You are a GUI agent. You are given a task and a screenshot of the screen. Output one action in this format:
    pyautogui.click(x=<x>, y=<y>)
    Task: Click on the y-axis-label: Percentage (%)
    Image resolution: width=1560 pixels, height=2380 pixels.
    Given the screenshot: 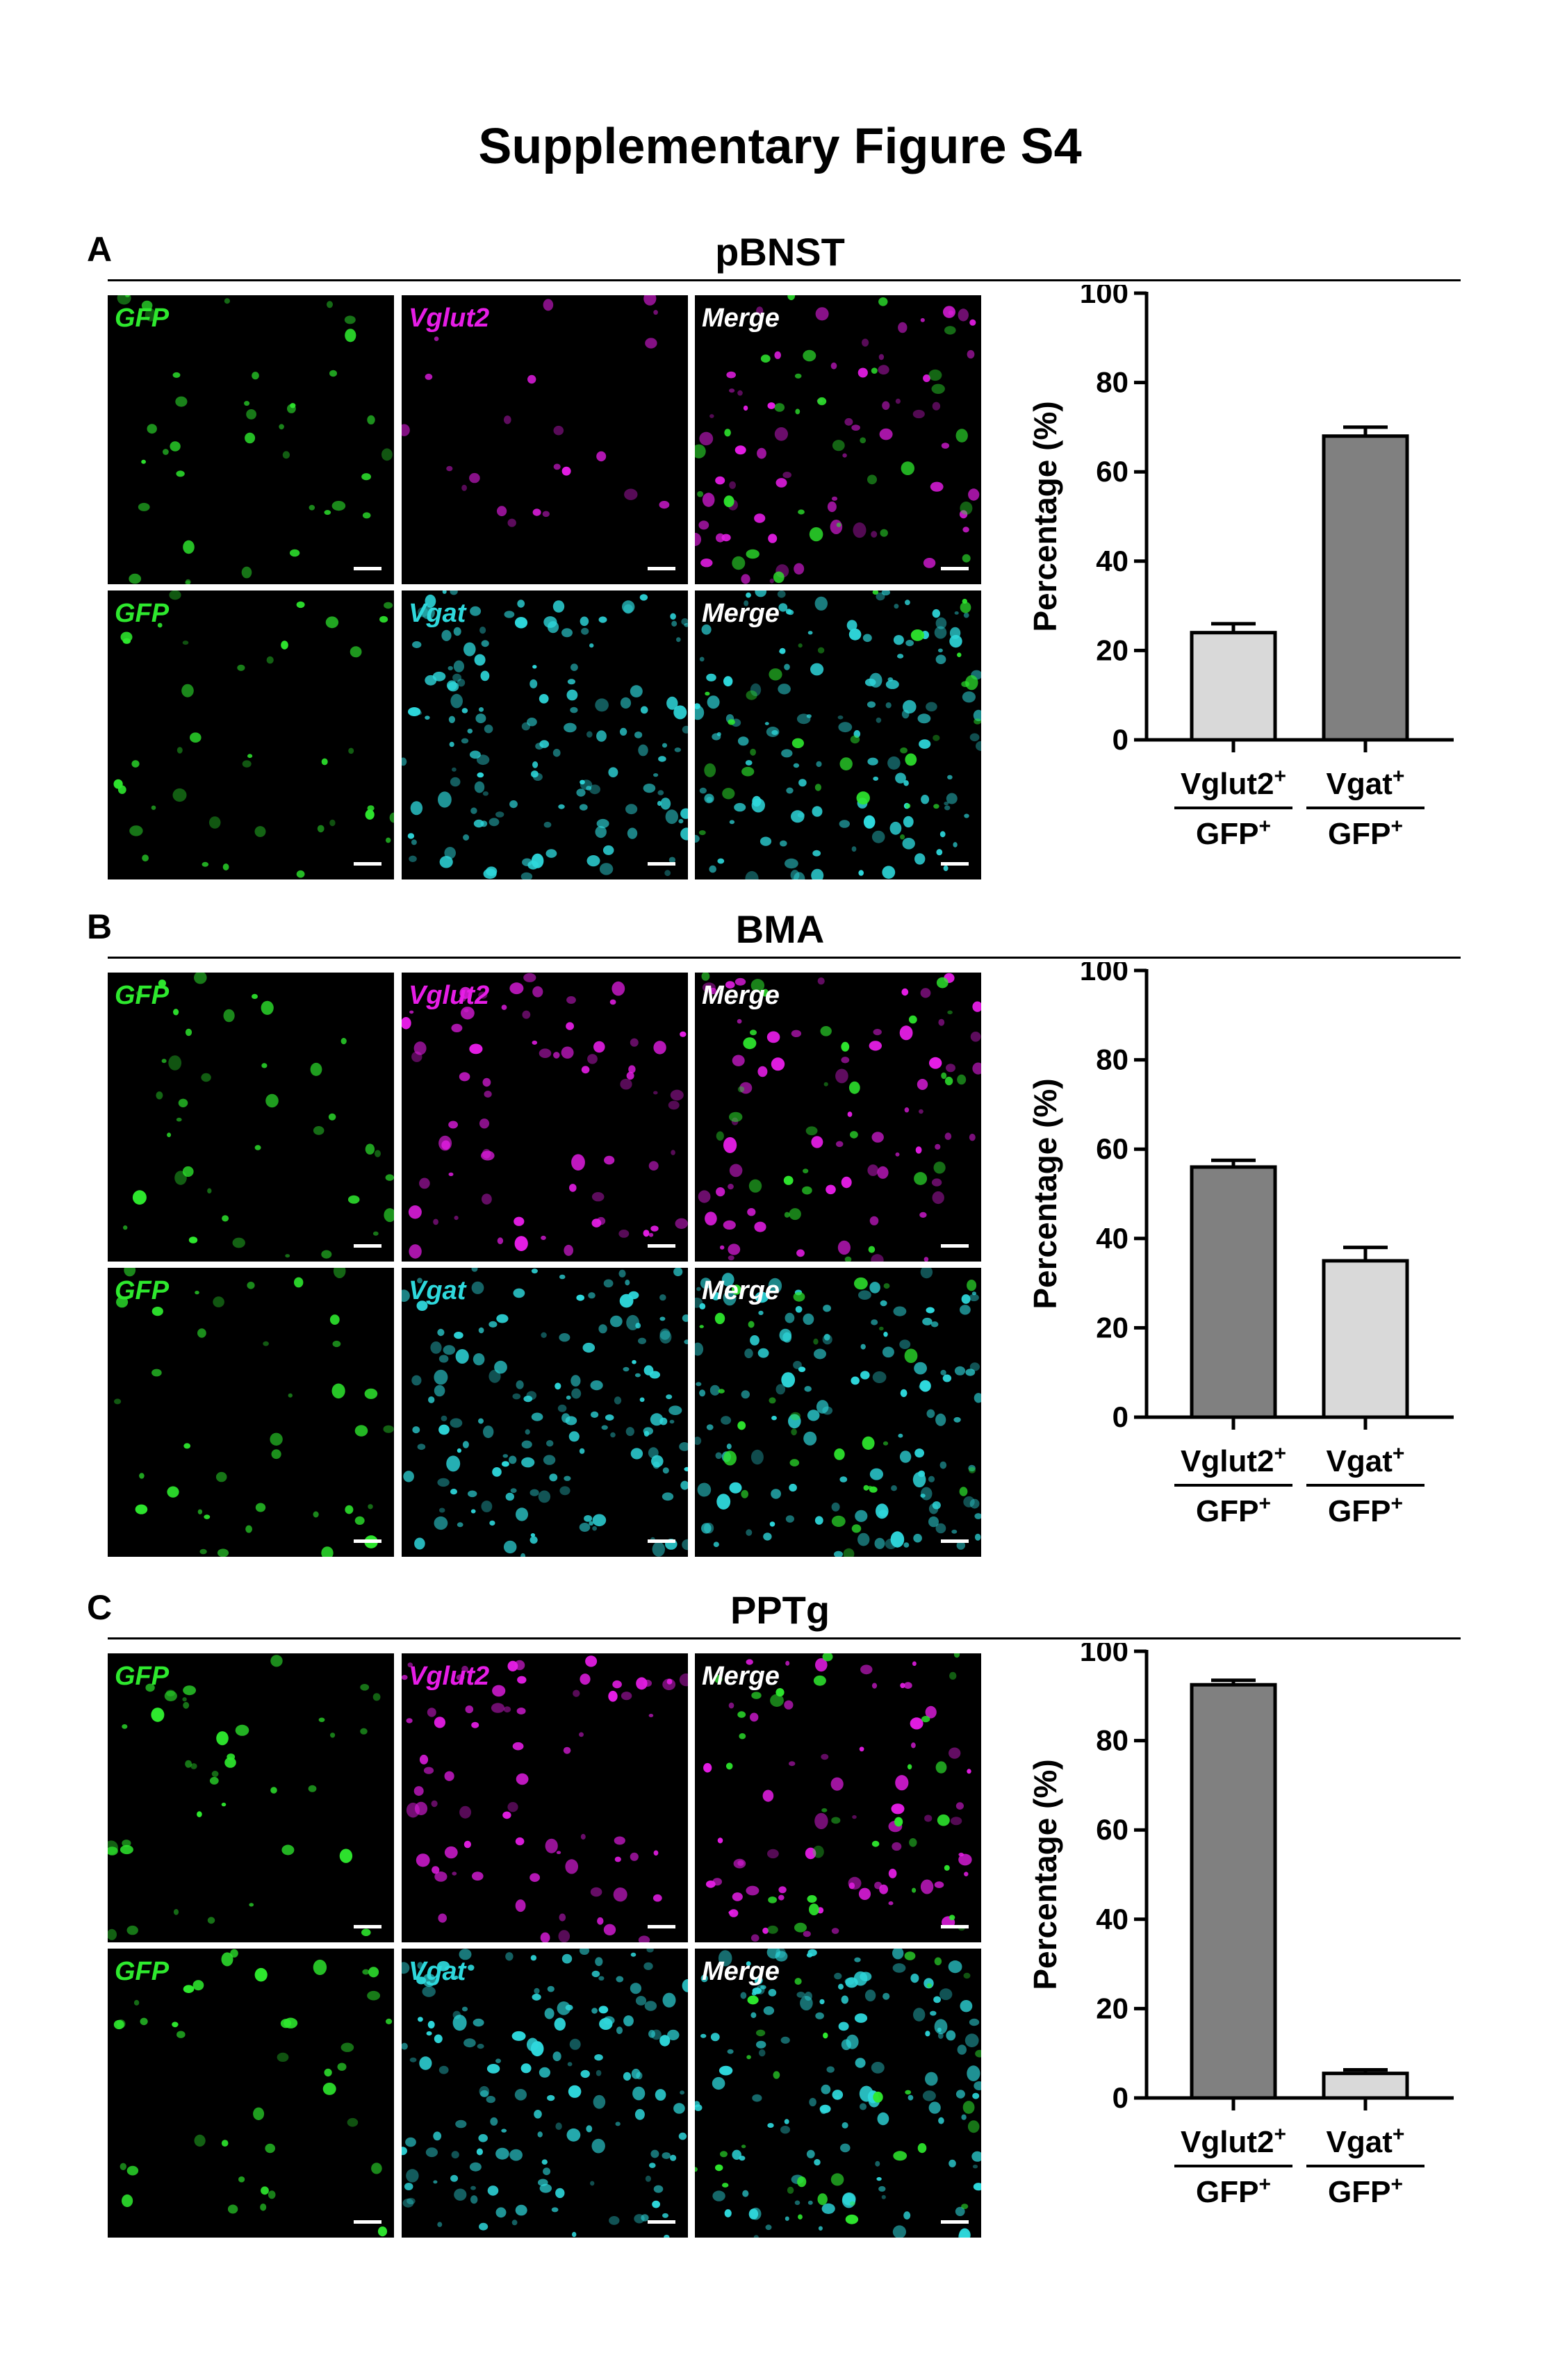 What is the action you would take?
    pyautogui.click(x=1045, y=1874)
    